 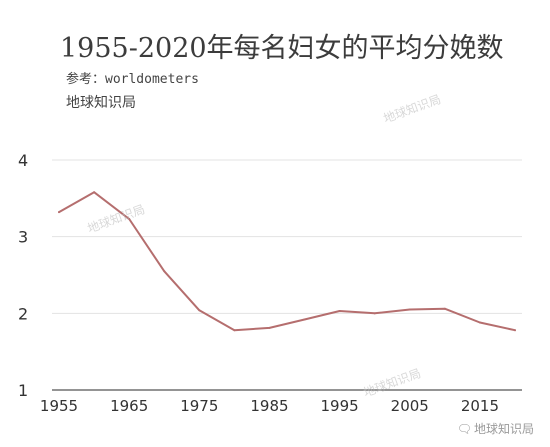 I want to click on corner-brand-text: 地球知识局, so click(x=503, y=429).